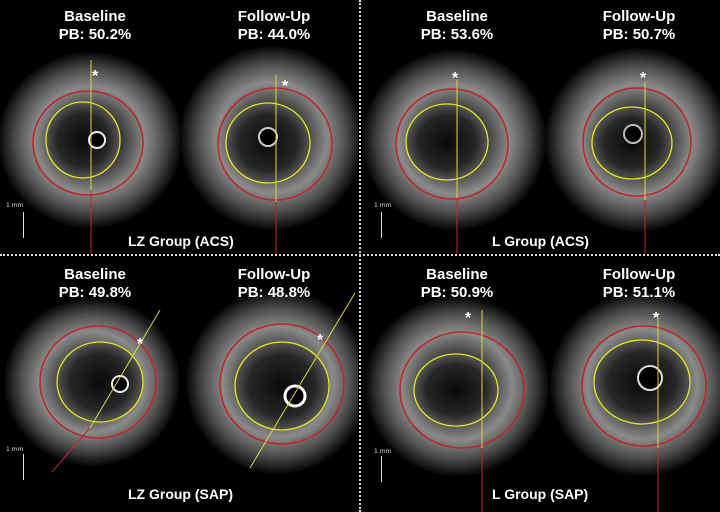 This screenshot has width=720, height=512. What do you see at coordinates (180, 494) in the screenshot?
I see `group-label: LZ Group (SAP)` at bounding box center [180, 494].